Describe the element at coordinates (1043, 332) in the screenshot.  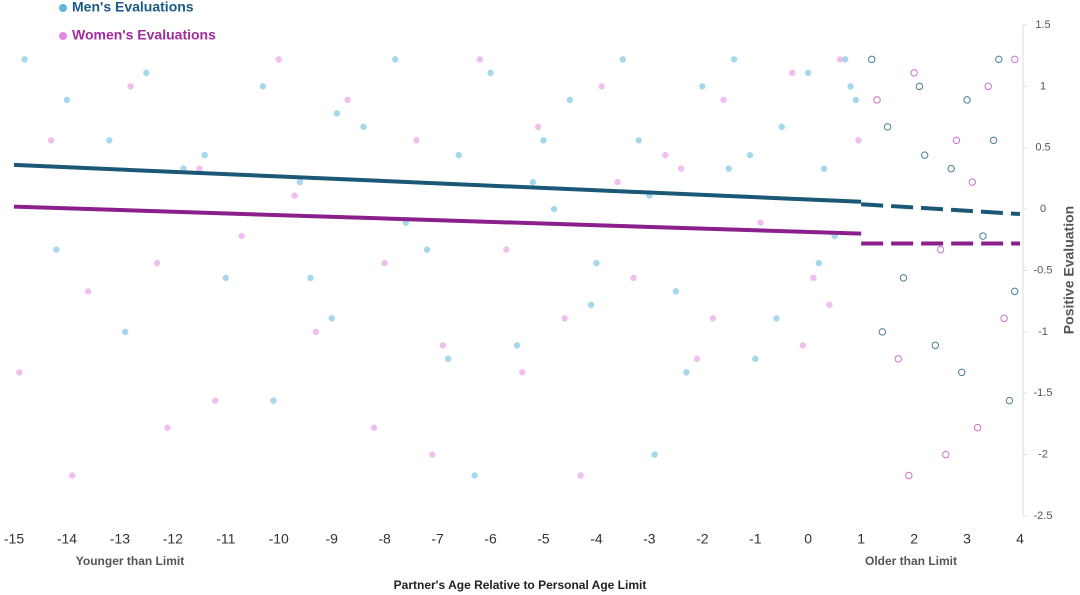
I see `y-tick-label: -1` at that location.